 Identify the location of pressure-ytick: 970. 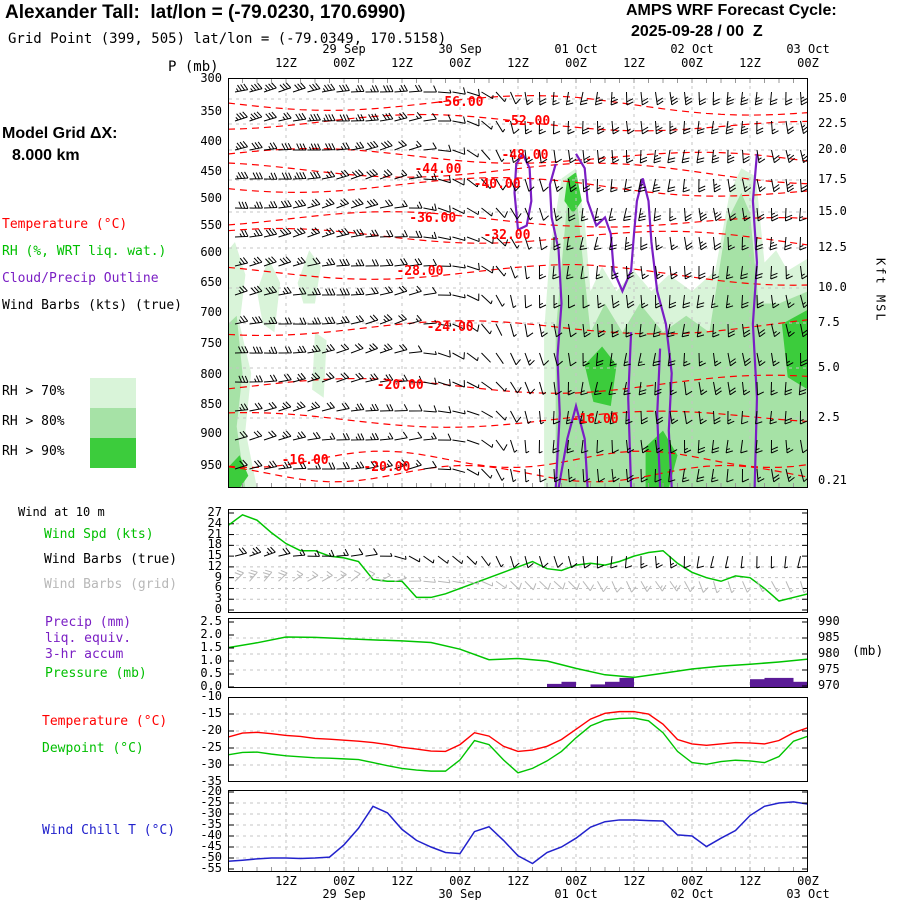
(829, 685).